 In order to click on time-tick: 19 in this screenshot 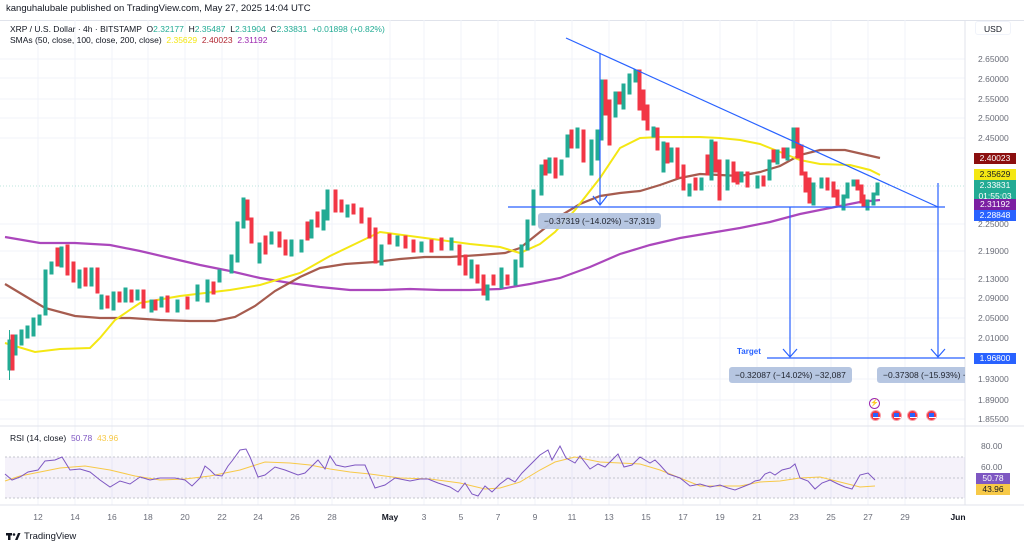, I will do `click(720, 517)`.